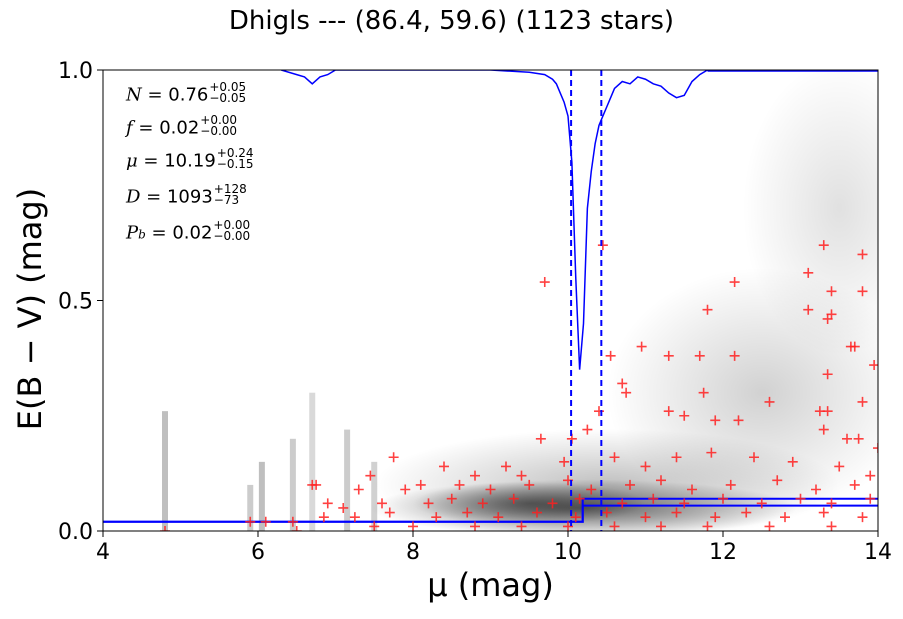 This screenshot has height=619, width=903. What do you see at coordinates (190, 161) in the screenshot?
I see `annotation-mu-value: 10.19` at bounding box center [190, 161].